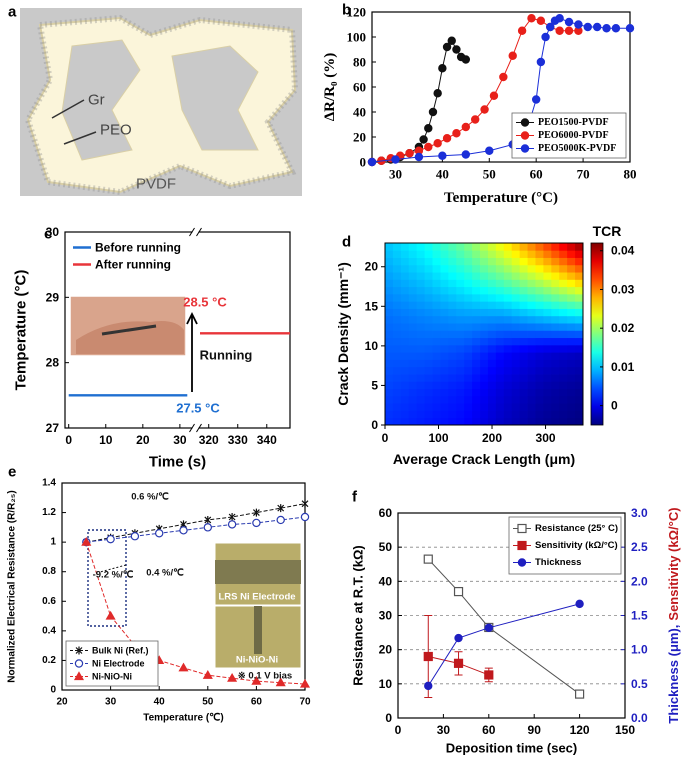  What do you see at coordinates (503, 645) in the screenshot?
I see `series-line` at bounding box center [503, 645].